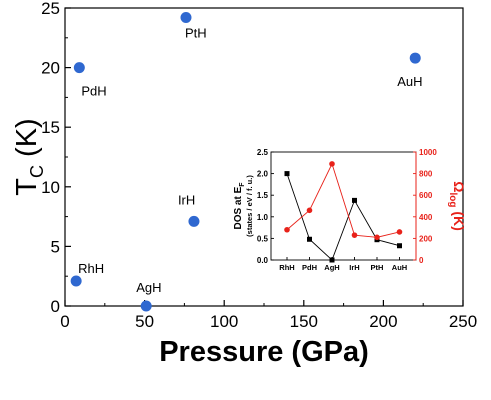 This screenshot has width=491, height=400. I want to click on main-y-axis-label-sub: C, so click(37, 171).